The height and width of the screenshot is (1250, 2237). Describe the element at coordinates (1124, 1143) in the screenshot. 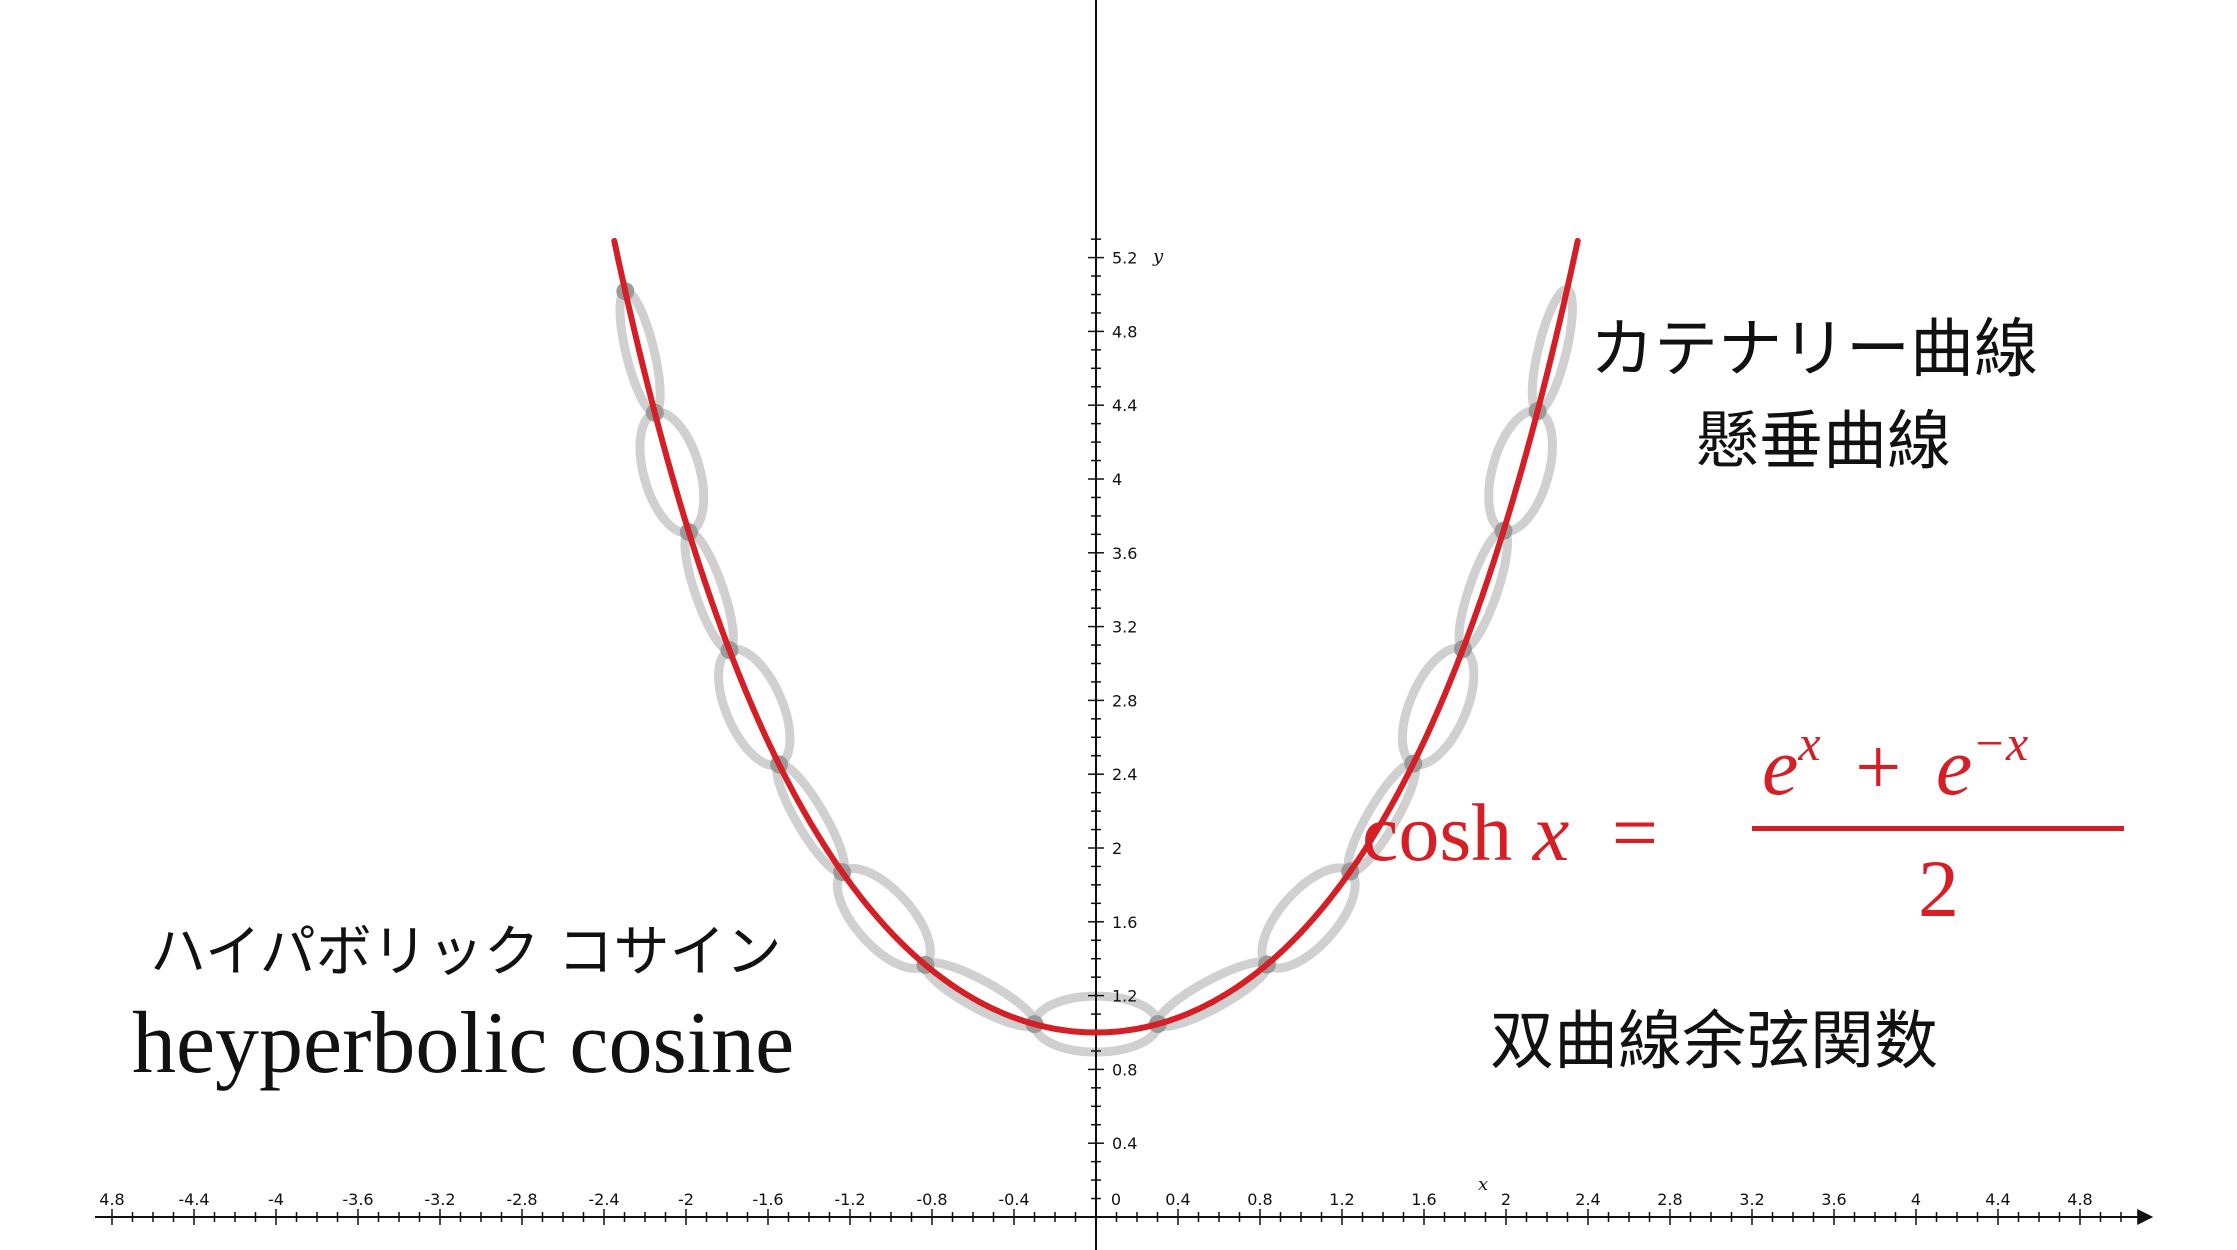

I see `y-tick-label: 0.4` at that location.